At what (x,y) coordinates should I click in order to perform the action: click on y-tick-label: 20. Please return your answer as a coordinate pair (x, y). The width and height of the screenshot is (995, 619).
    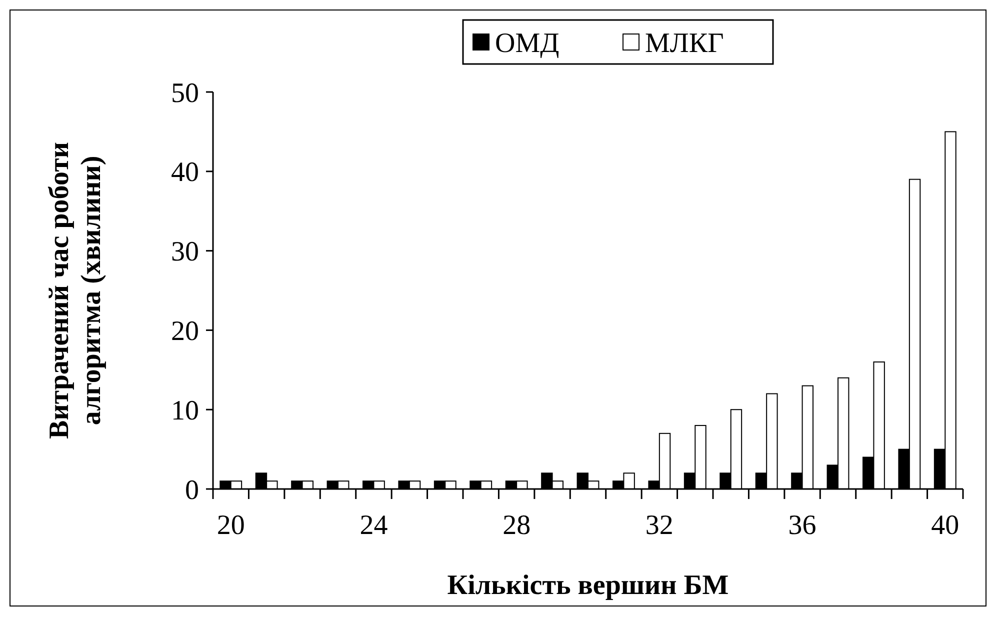
    Looking at the image, I should click on (185, 331).